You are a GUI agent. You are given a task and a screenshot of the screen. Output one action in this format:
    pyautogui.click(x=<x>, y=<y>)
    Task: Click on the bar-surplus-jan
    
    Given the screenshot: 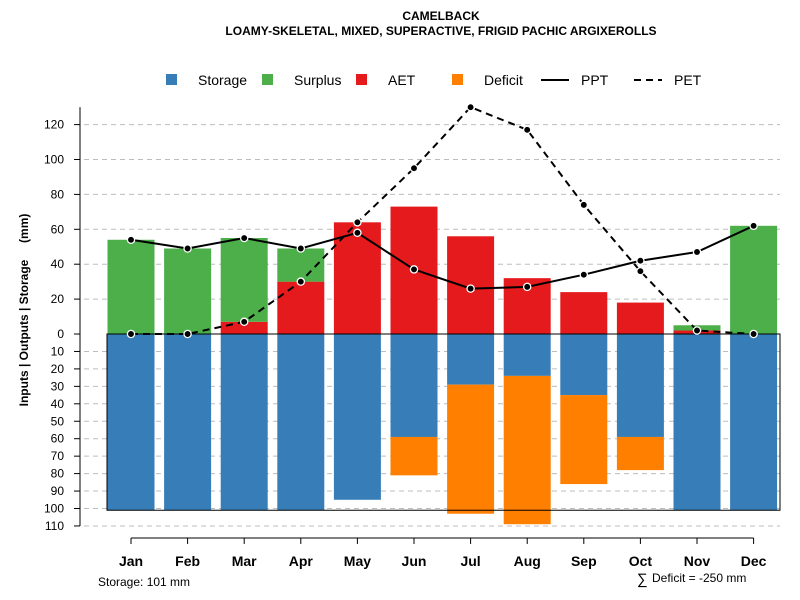 What is the action you would take?
    pyautogui.click(x=131, y=286)
    